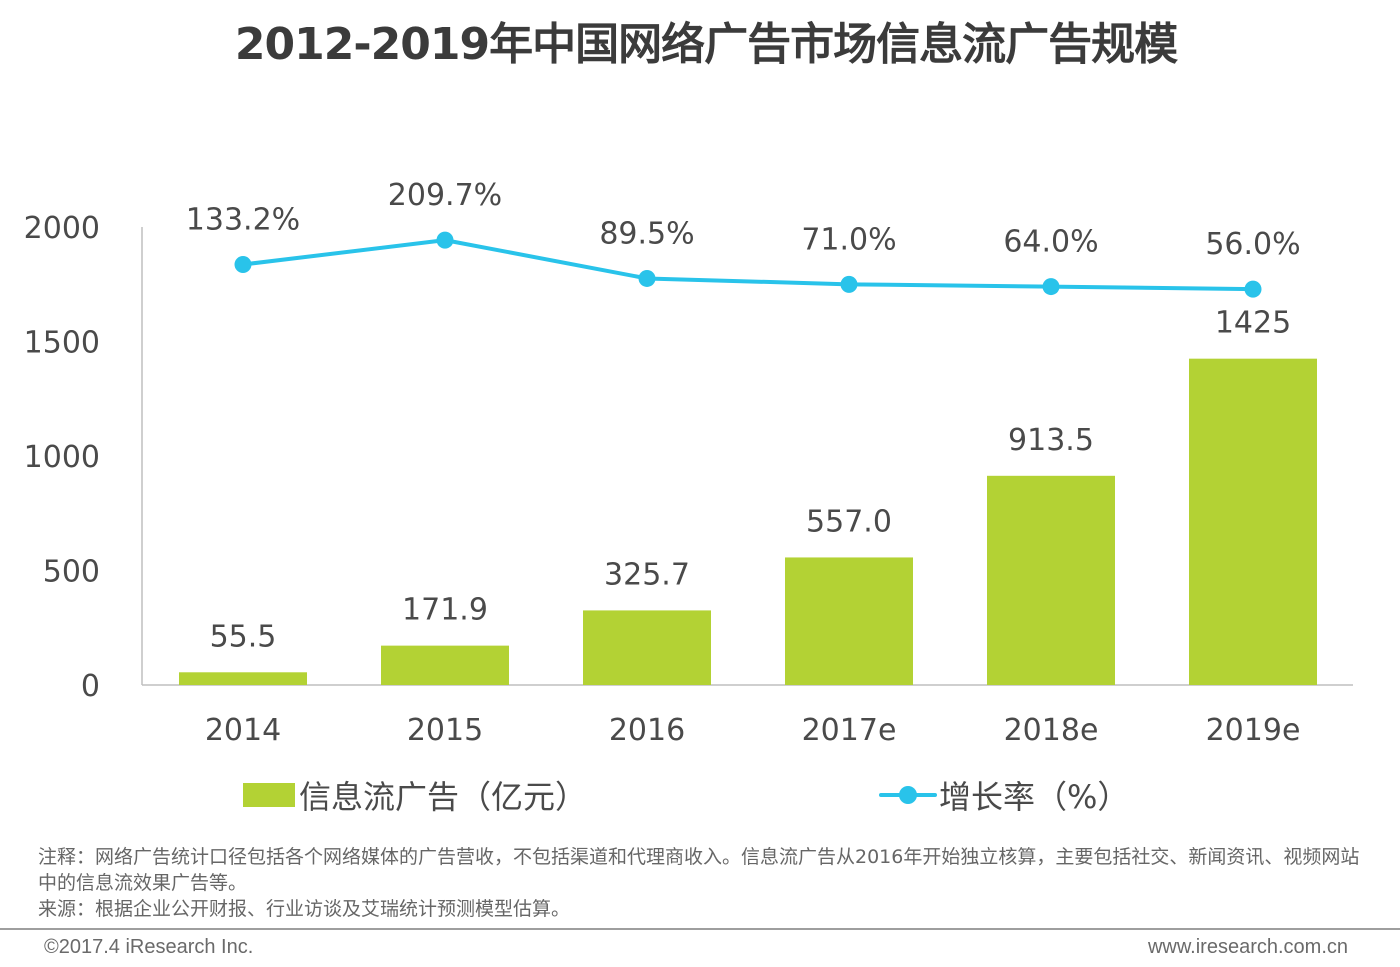 The width and height of the screenshot is (1400, 967). I want to click on bar-data-label: 1425, so click(1253, 323).